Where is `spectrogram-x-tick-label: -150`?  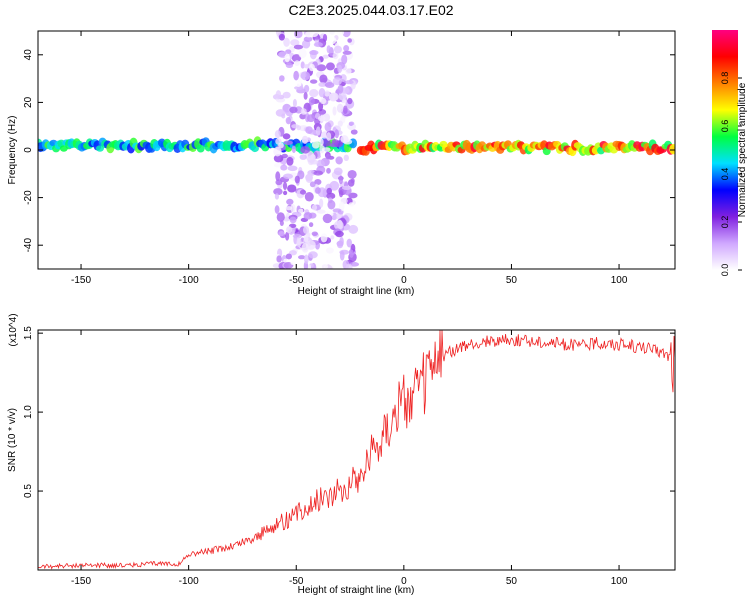
spectrogram-x-tick-label: -150 is located at coordinates (81, 280).